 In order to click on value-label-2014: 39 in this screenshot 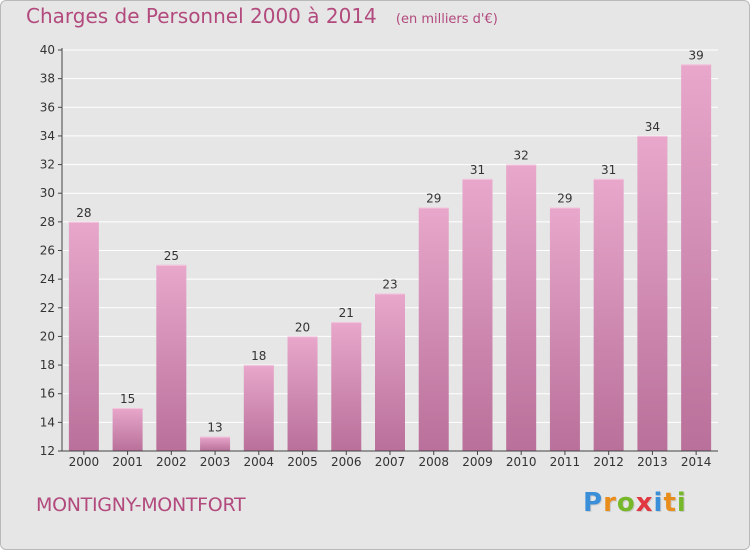, I will do `click(695, 55)`.